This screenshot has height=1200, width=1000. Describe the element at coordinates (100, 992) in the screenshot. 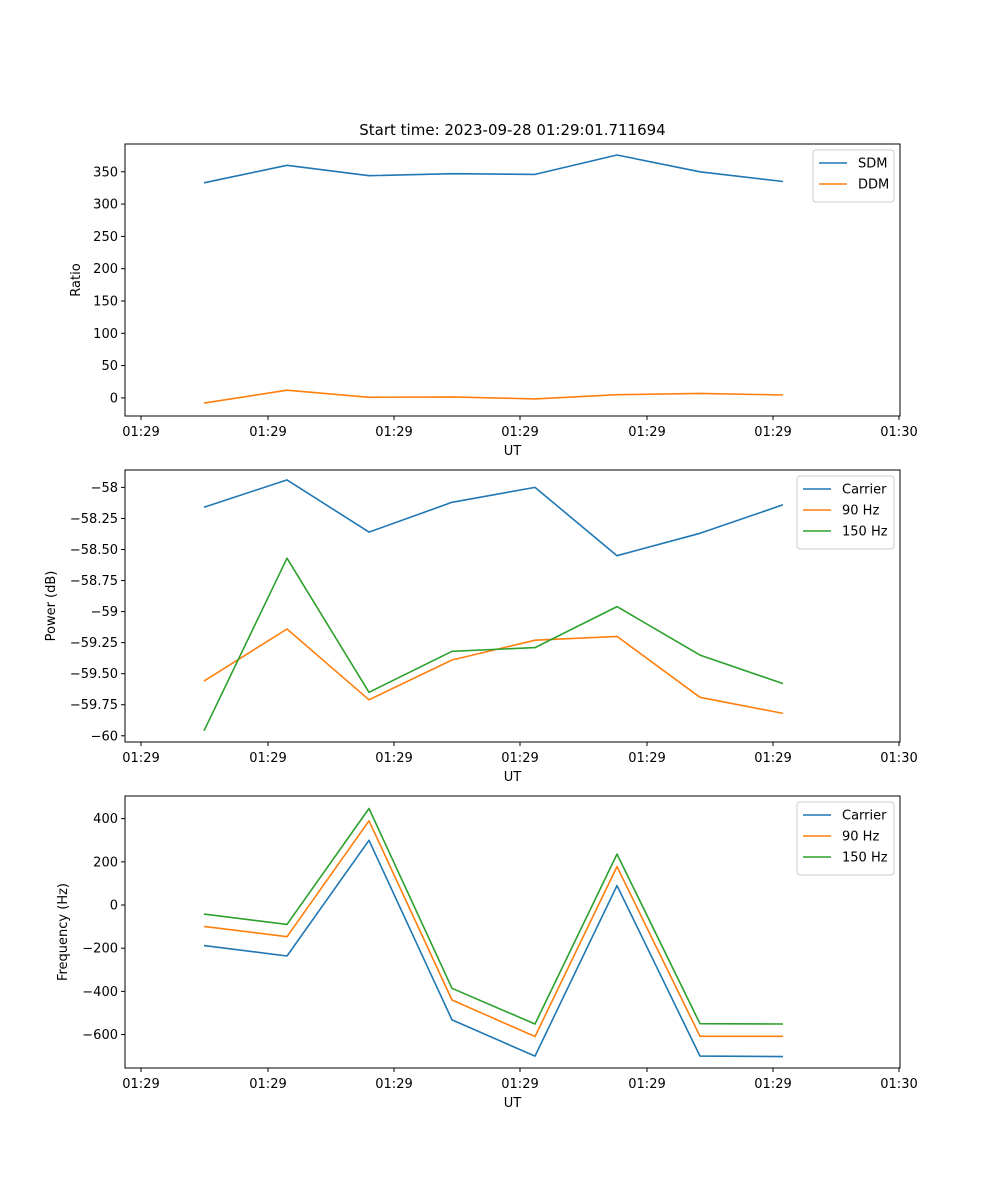

I see `y-tick-label: −400` at that location.